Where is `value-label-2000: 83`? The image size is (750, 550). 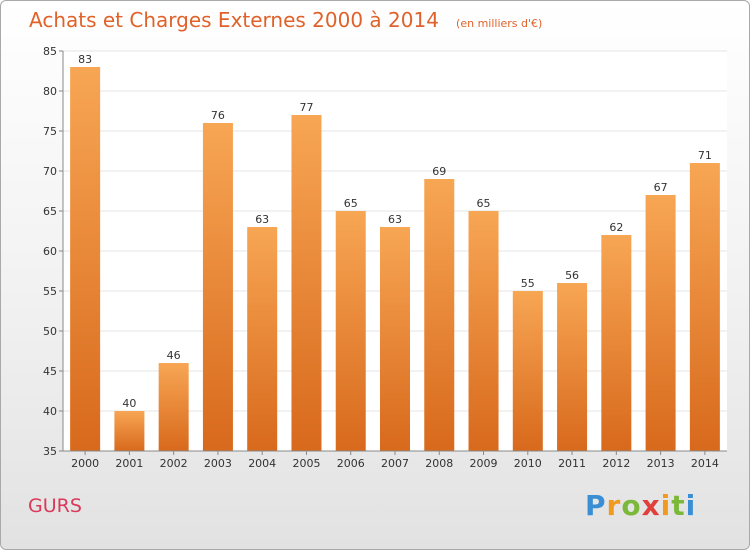 value-label-2000: 83 is located at coordinates (85, 59).